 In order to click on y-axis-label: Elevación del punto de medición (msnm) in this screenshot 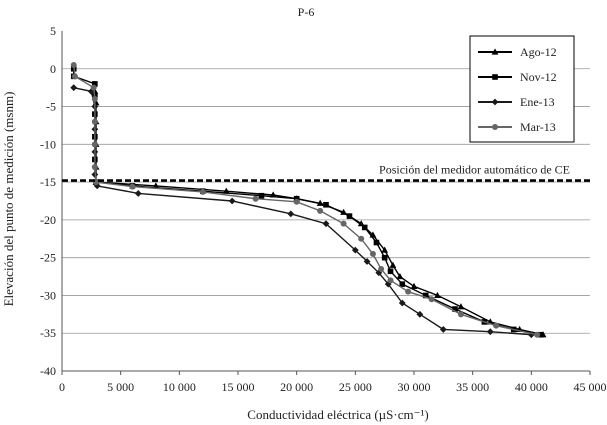, I will do `click(8, 199)`.